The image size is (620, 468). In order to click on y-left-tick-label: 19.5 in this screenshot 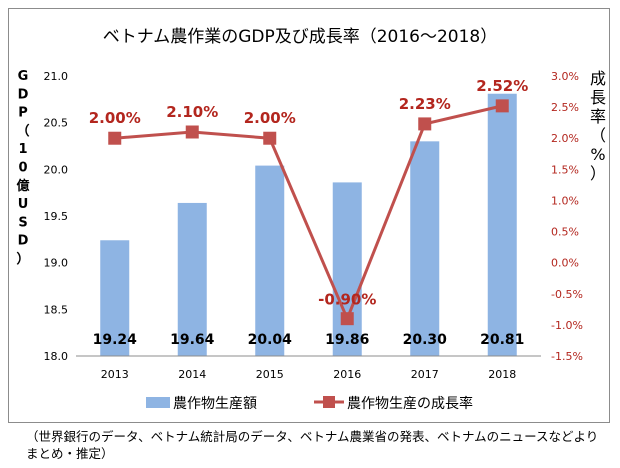, I will do `click(56, 216)`.